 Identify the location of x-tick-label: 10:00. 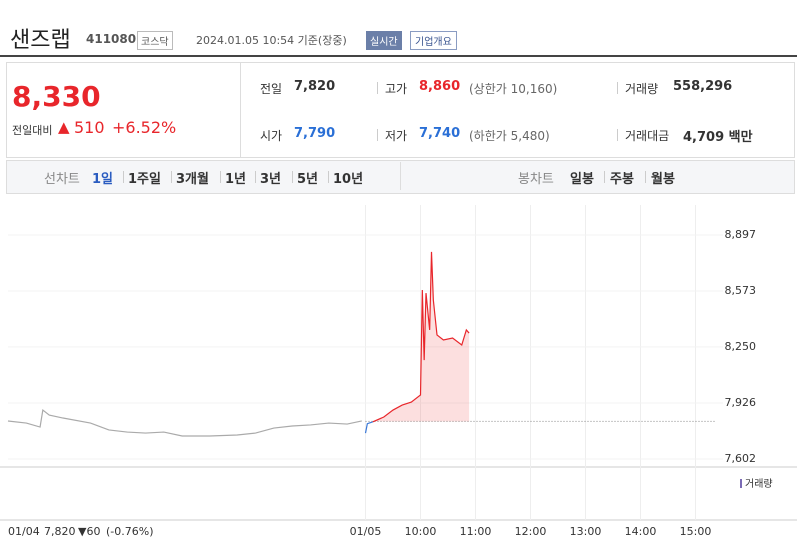
(421, 531).